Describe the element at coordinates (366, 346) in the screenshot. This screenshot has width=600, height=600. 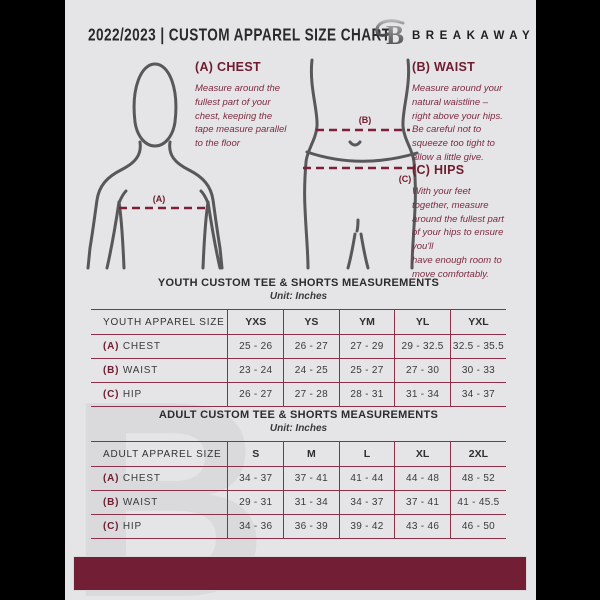
I see `table-cell: 27 - 29` at that location.